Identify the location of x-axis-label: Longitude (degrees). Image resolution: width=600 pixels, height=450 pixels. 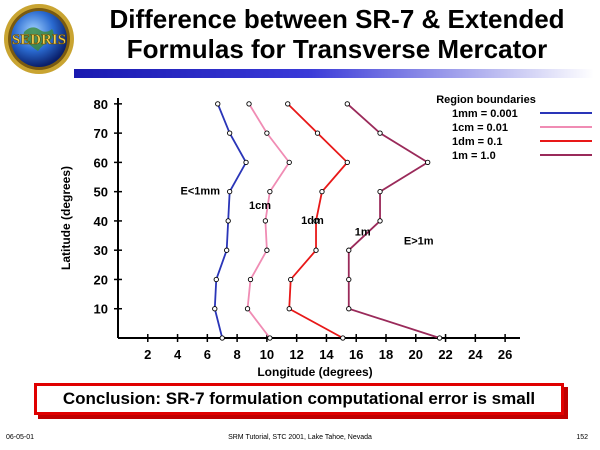
(314, 372).